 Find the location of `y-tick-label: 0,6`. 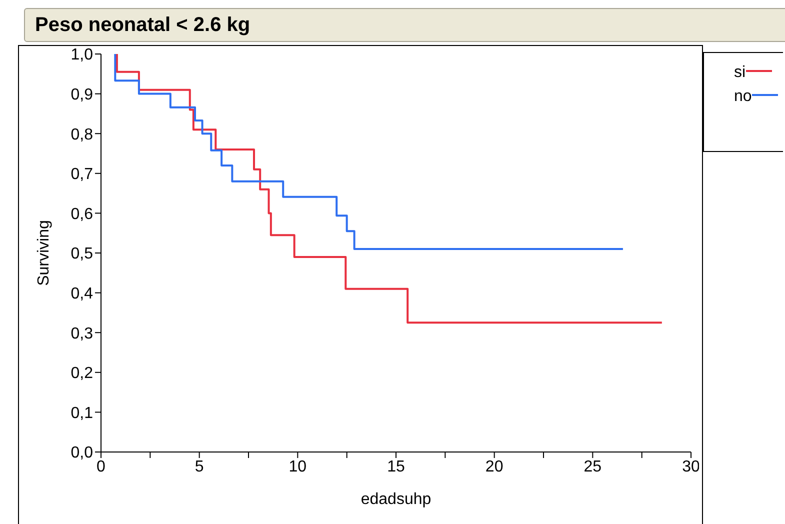

y-tick-label: 0,6 is located at coordinates (82, 214).